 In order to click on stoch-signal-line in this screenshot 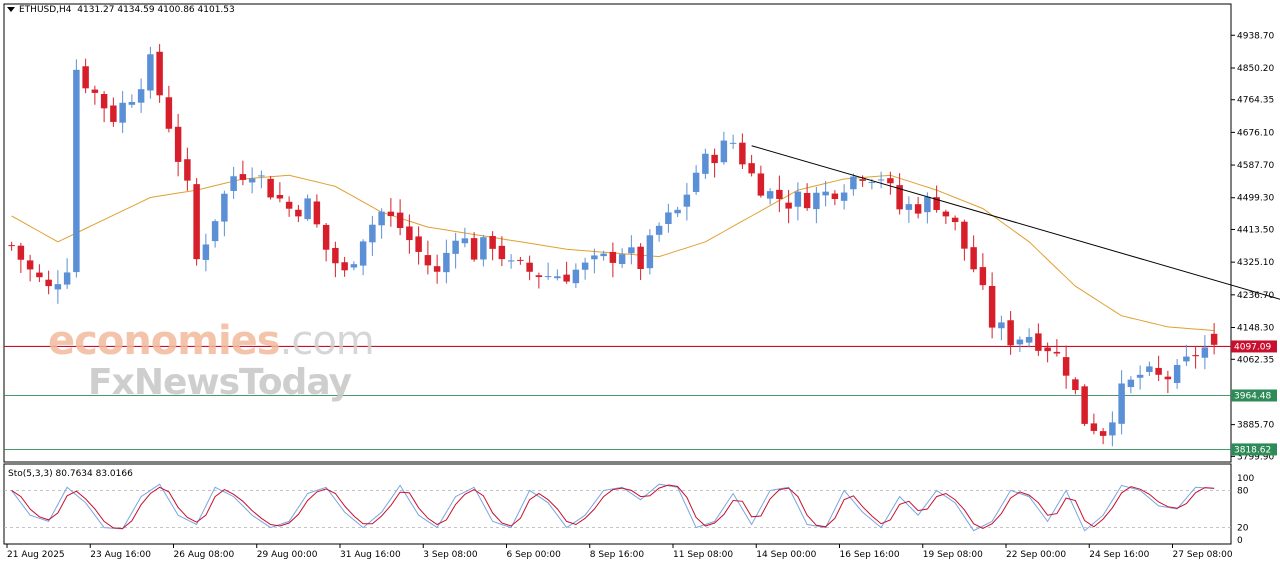, I will do `click(613, 507)`.